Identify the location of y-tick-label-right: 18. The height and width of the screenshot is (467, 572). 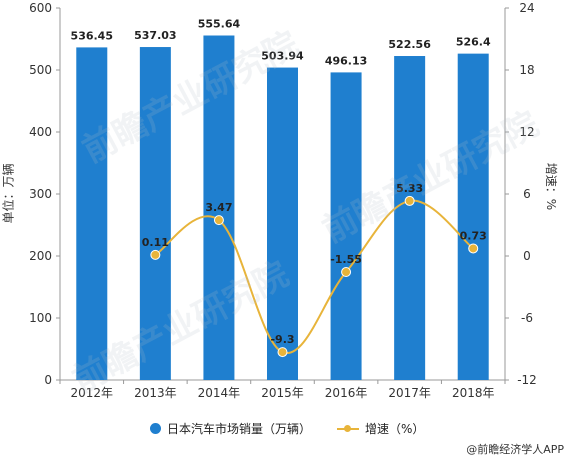
(526, 70).